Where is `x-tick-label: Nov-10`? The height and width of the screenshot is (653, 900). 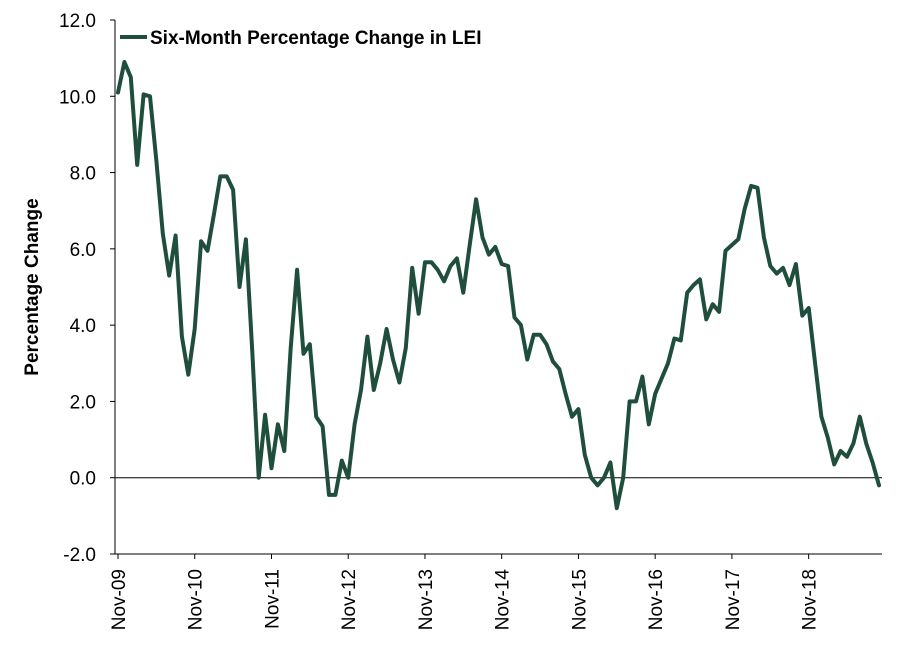 x-tick-label: Nov-10 is located at coordinates (196, 599).